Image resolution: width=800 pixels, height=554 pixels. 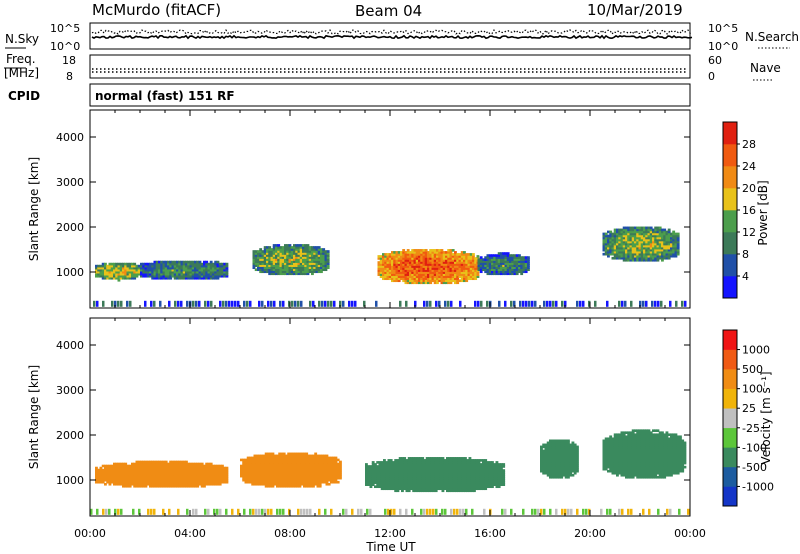 I want to click on freq-left-tick-bottom: 8, so click(x=69, y=76).